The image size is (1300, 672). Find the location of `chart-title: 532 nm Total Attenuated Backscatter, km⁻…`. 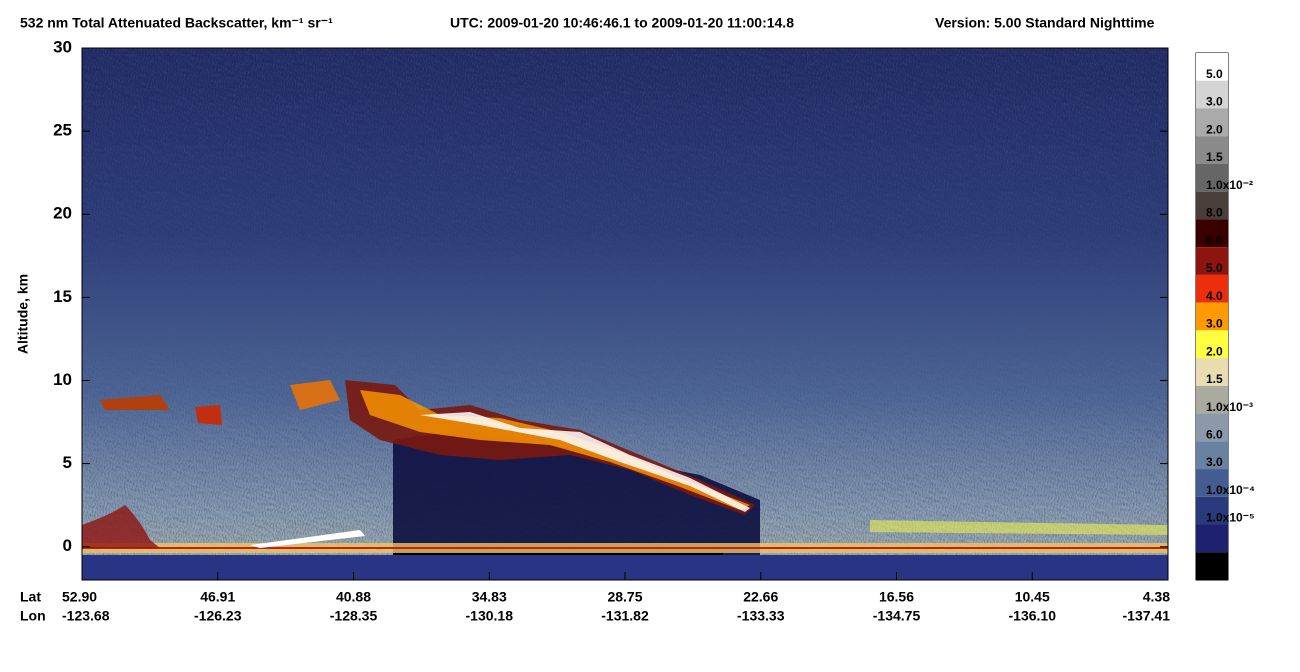

chart-title: 532 nm Total Attenuated Backscatter, km⁻… is located at coordinates (176, 23).